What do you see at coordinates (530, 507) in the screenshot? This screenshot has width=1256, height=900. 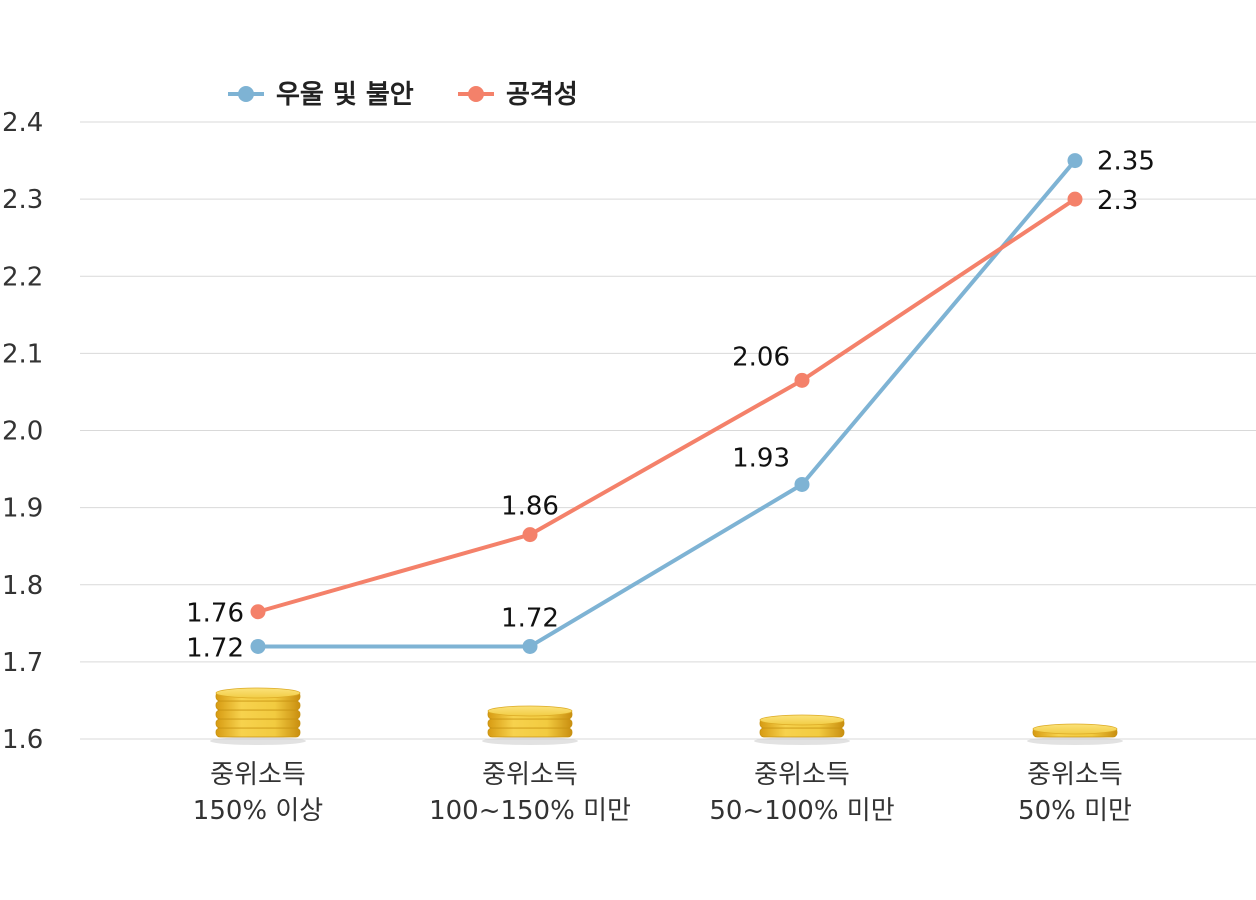 I see `data-label: 1.86` at bounding box center [530, 507].